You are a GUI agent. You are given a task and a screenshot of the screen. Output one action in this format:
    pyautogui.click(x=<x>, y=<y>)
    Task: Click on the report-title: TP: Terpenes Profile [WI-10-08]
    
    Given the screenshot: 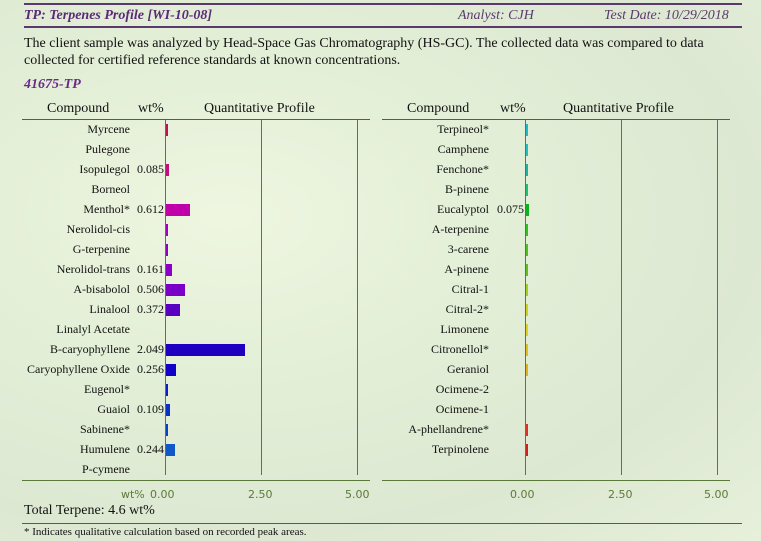 What is the action you would take?
    pyautogui.click(x=118, y=15)
    